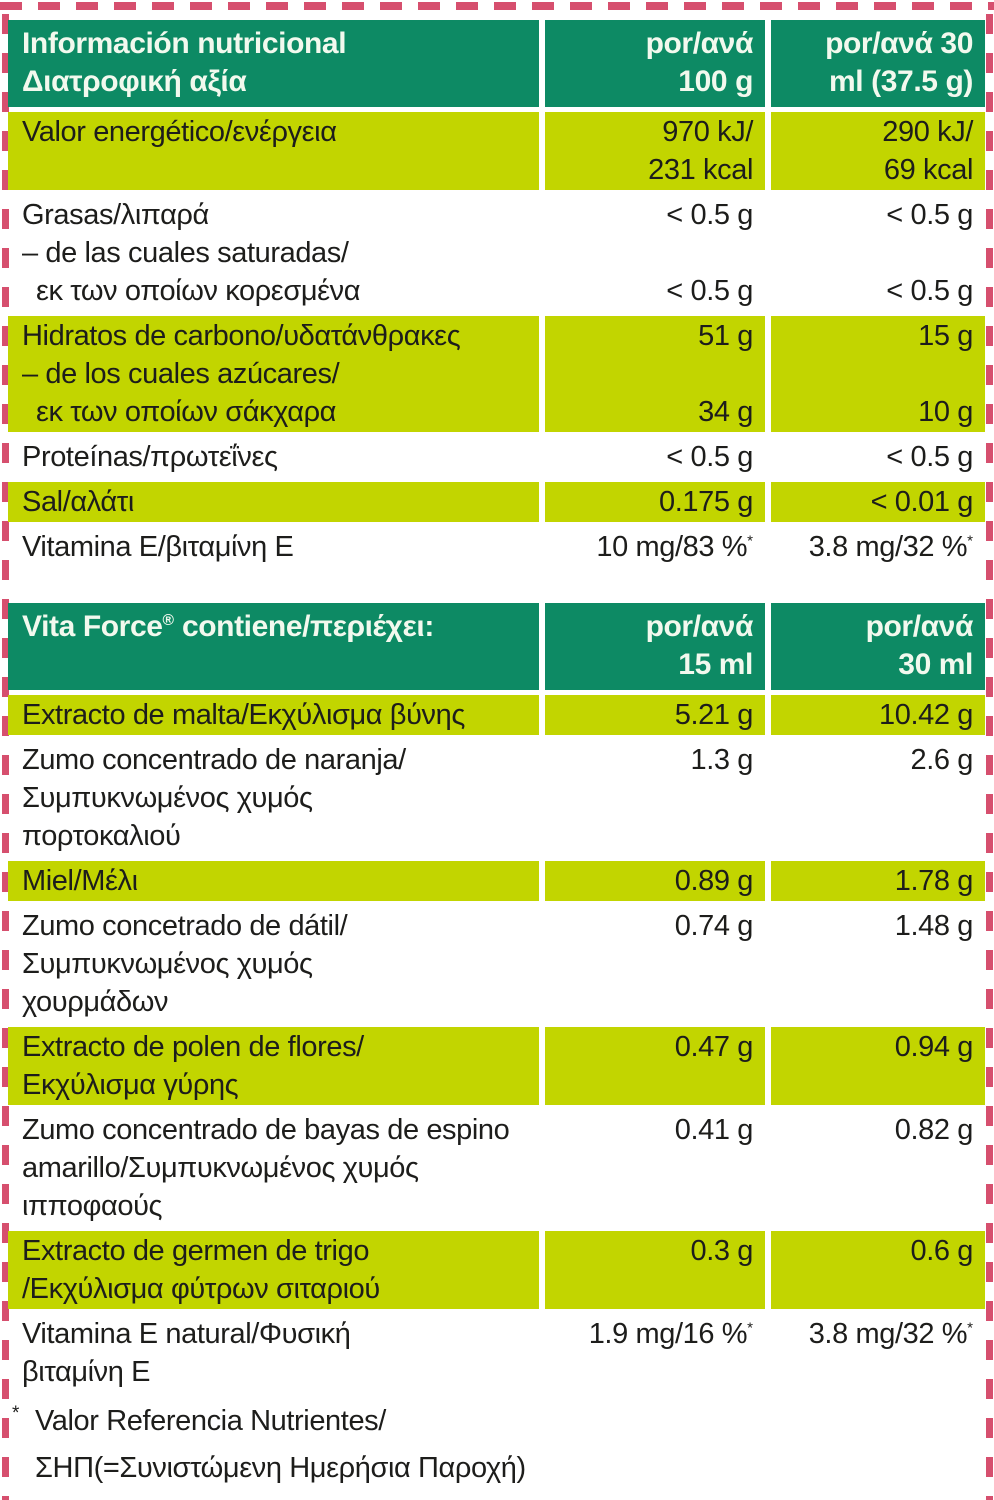 This screenshot has width=994, height=1500. What do you see at coordinates (989, 757) in the screenshot?
I see `cut-line-right` at bounding box center [989, 757].